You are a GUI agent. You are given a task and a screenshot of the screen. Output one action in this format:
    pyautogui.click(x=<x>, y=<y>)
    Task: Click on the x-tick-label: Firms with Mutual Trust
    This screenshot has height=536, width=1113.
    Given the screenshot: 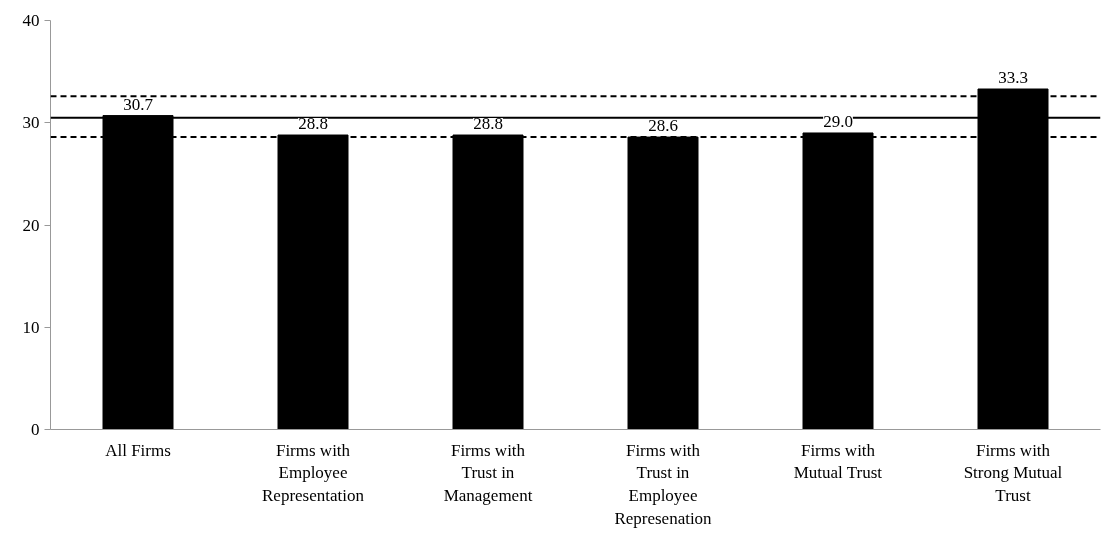 What is the action you would take?
    pyautogui.click(x=838, y=461)
    